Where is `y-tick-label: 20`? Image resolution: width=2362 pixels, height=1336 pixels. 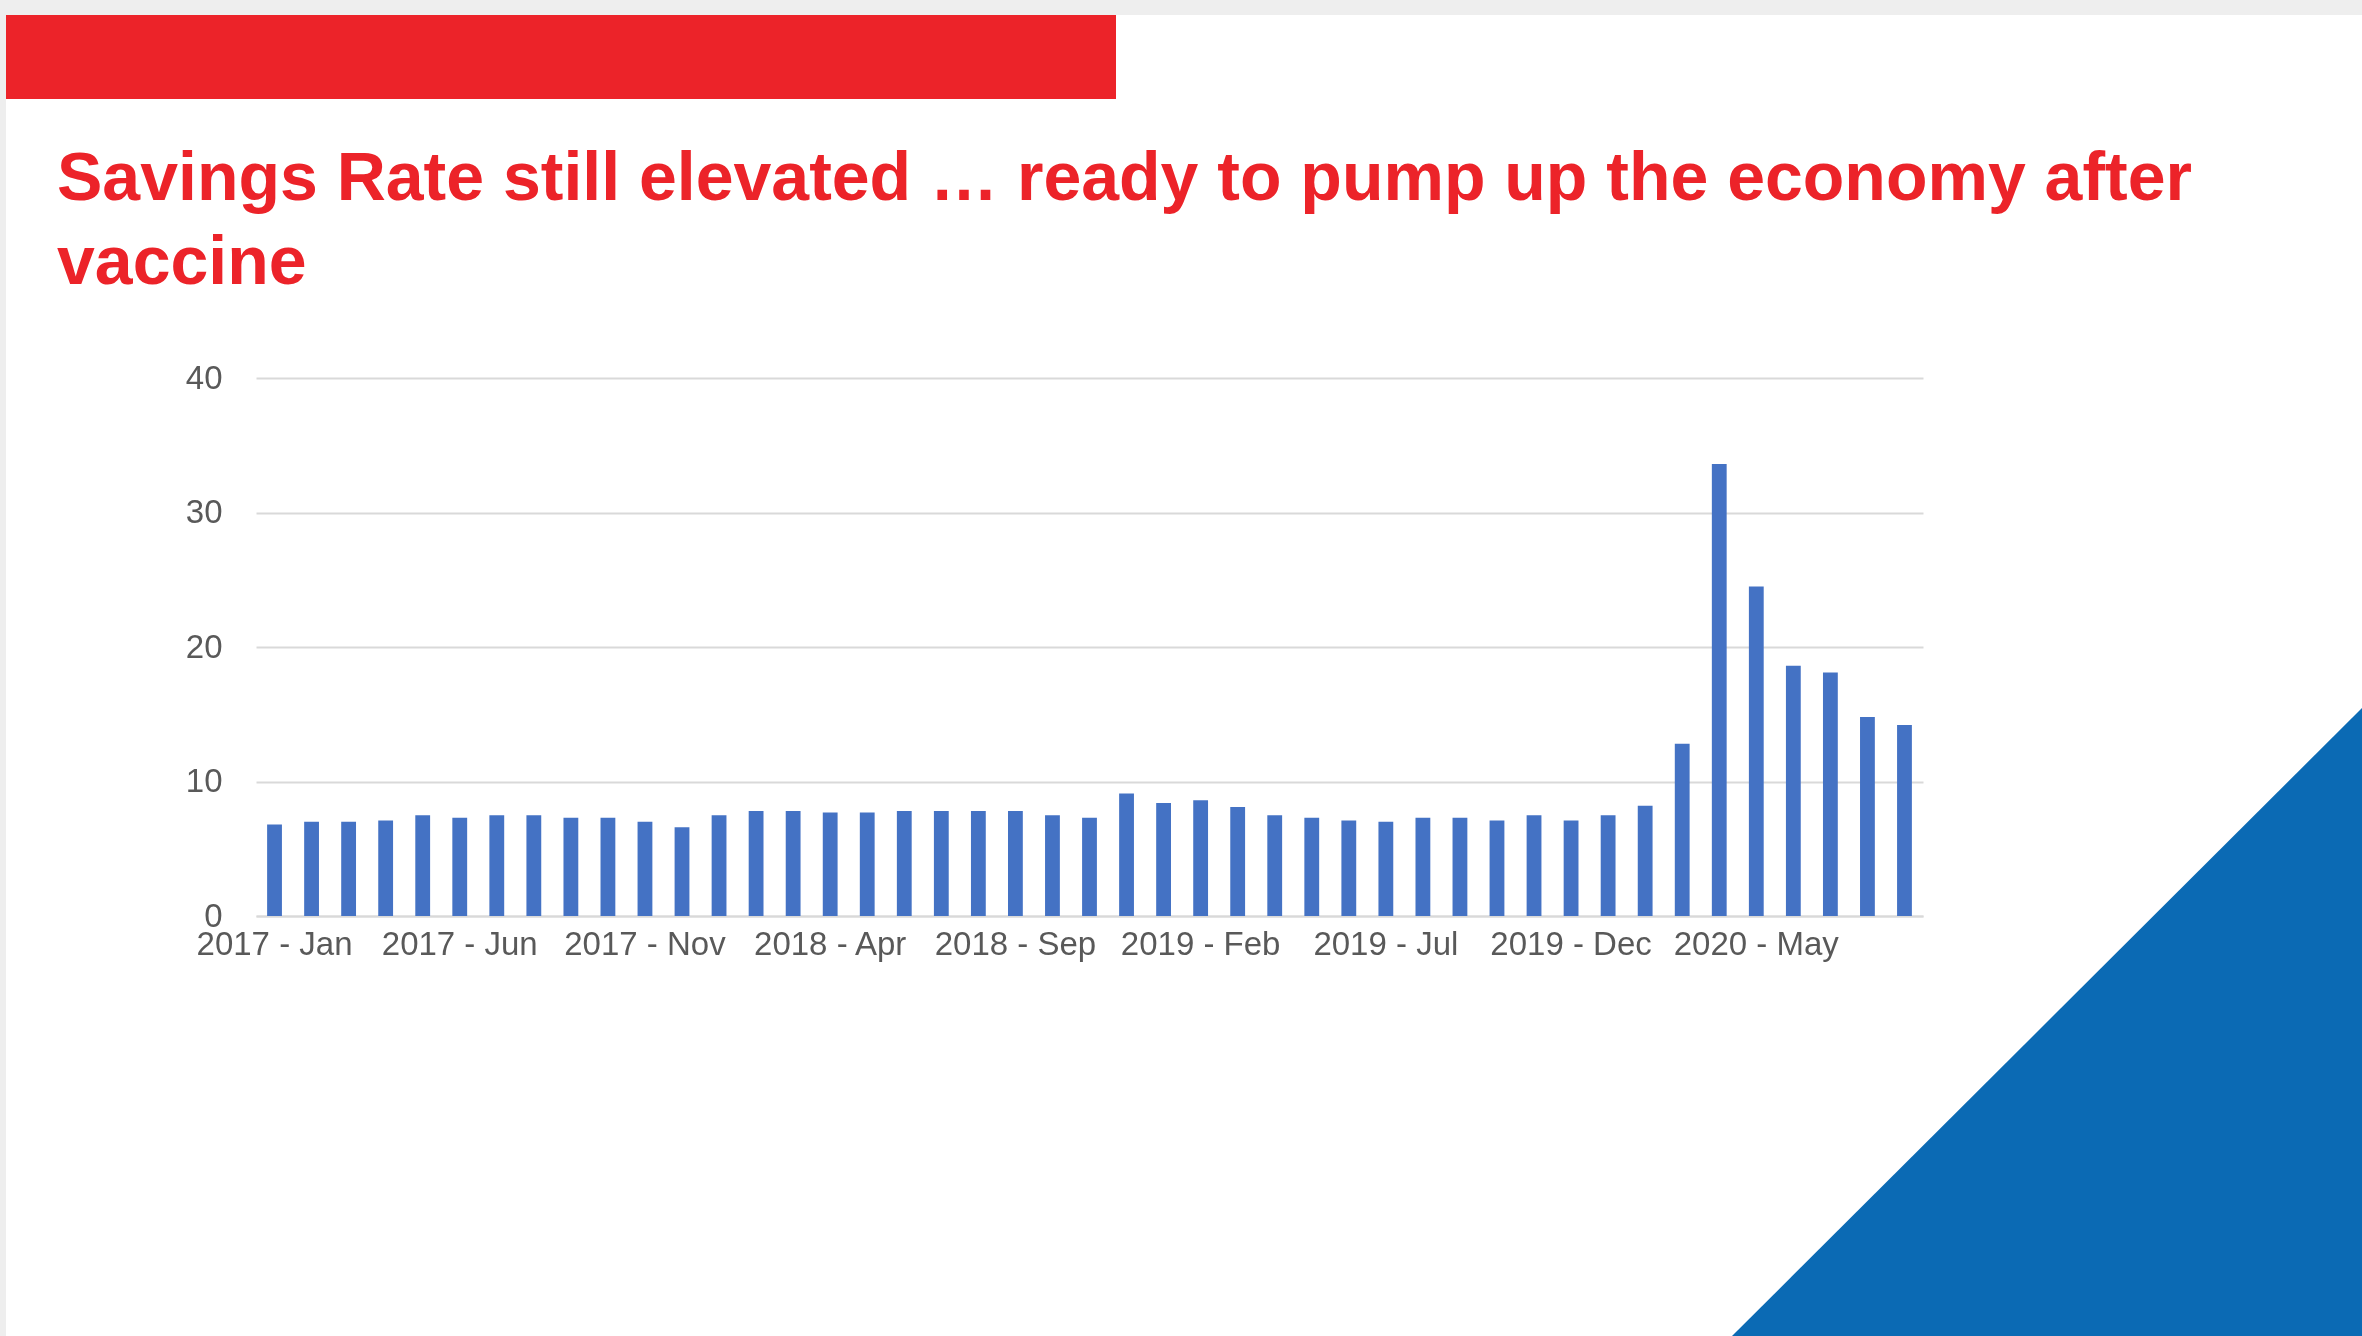
y-tick-label: 20 is located at coordinates (204, 646).